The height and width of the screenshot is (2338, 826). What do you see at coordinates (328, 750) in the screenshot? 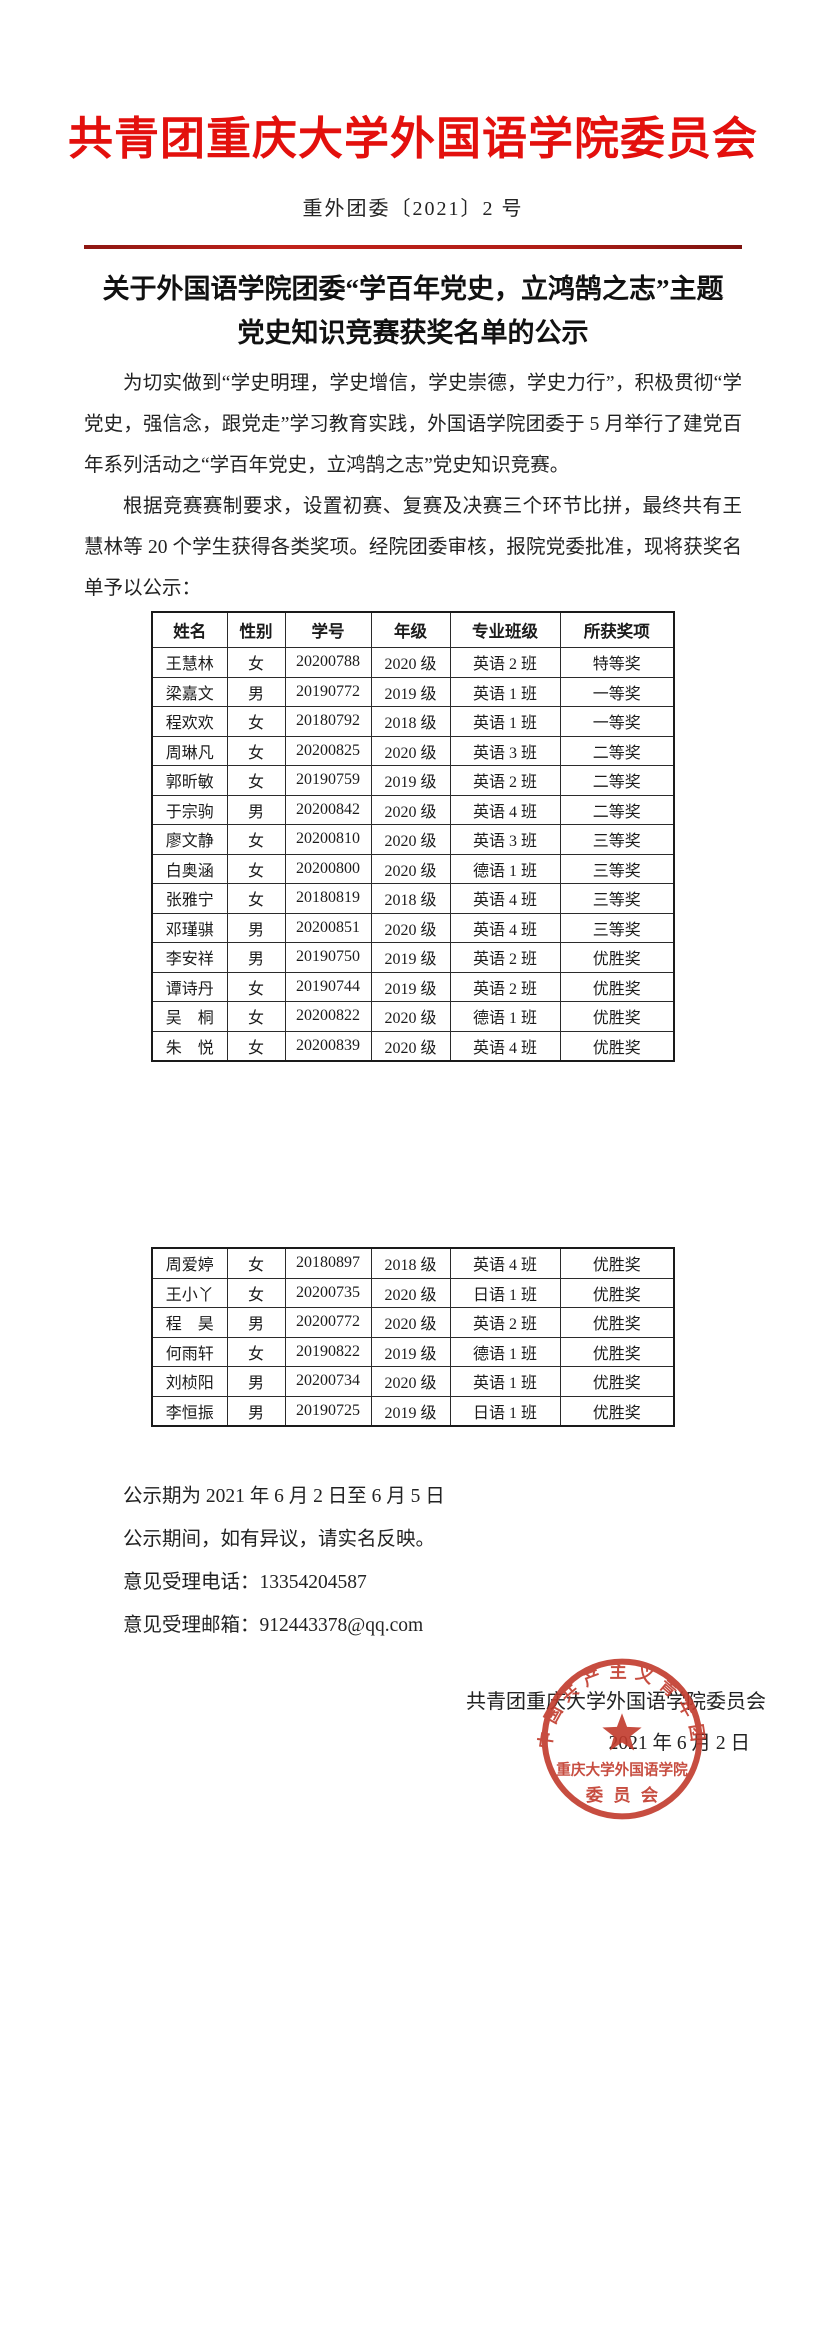
I see `table-cell: 20200825` at bounding box center [328, 750].